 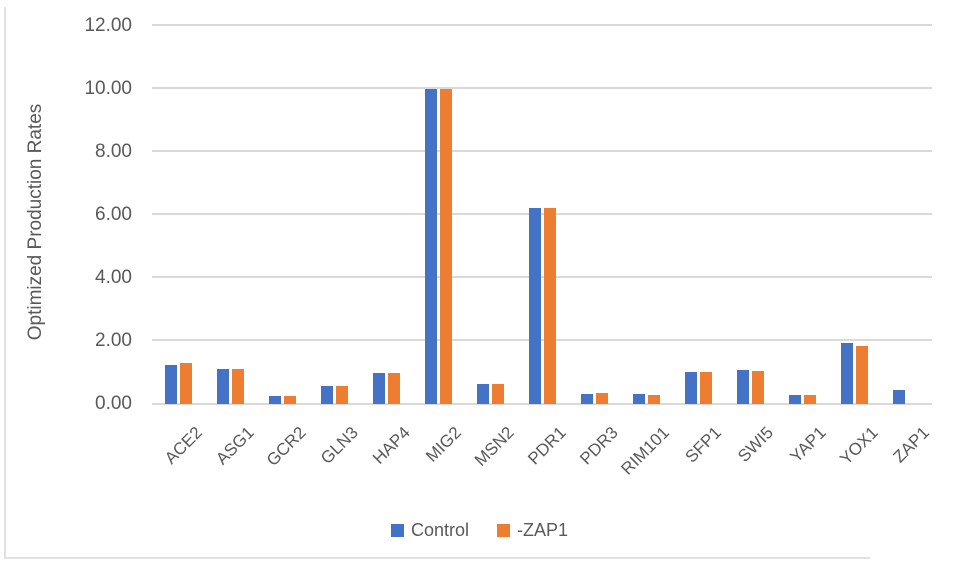 What do you see at coordinates (289, 399) in the screenshot?
I see `bar-zap1-gcr2` at bounding box center [289, 399].